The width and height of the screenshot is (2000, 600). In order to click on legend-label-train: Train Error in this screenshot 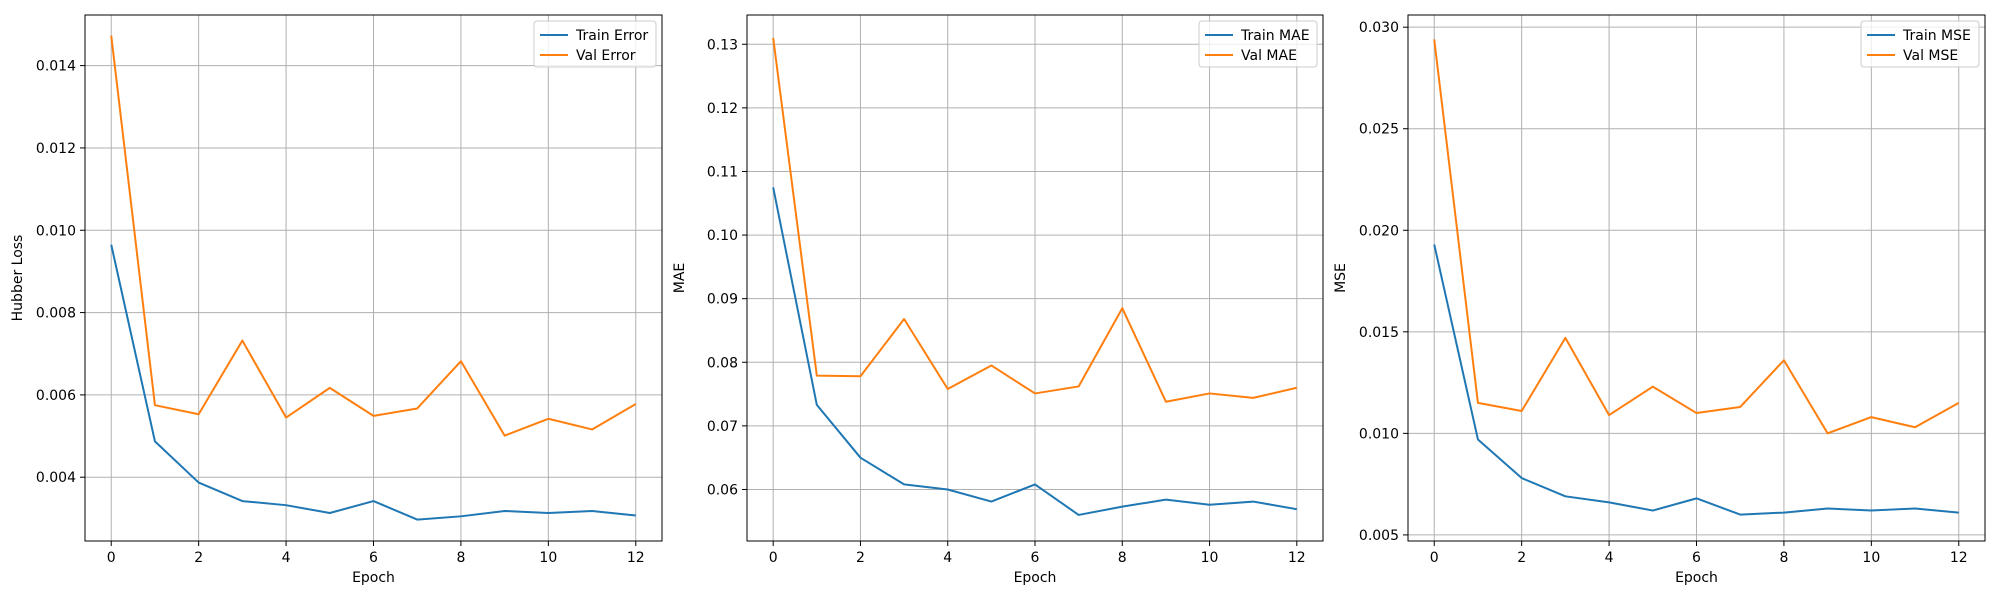, I will do `click(611, 36)`.